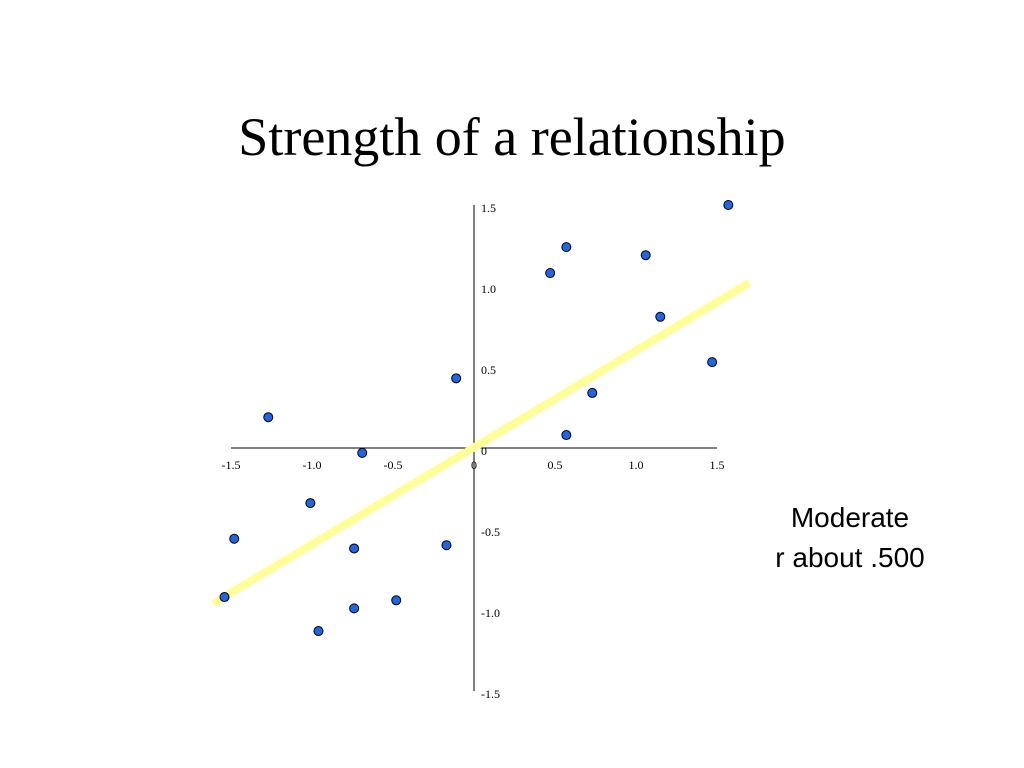  What do you see at coordinates (488, 208) in the screenshot?
I see `y-tick-label: 1.5` at bounding box center [488, 208].